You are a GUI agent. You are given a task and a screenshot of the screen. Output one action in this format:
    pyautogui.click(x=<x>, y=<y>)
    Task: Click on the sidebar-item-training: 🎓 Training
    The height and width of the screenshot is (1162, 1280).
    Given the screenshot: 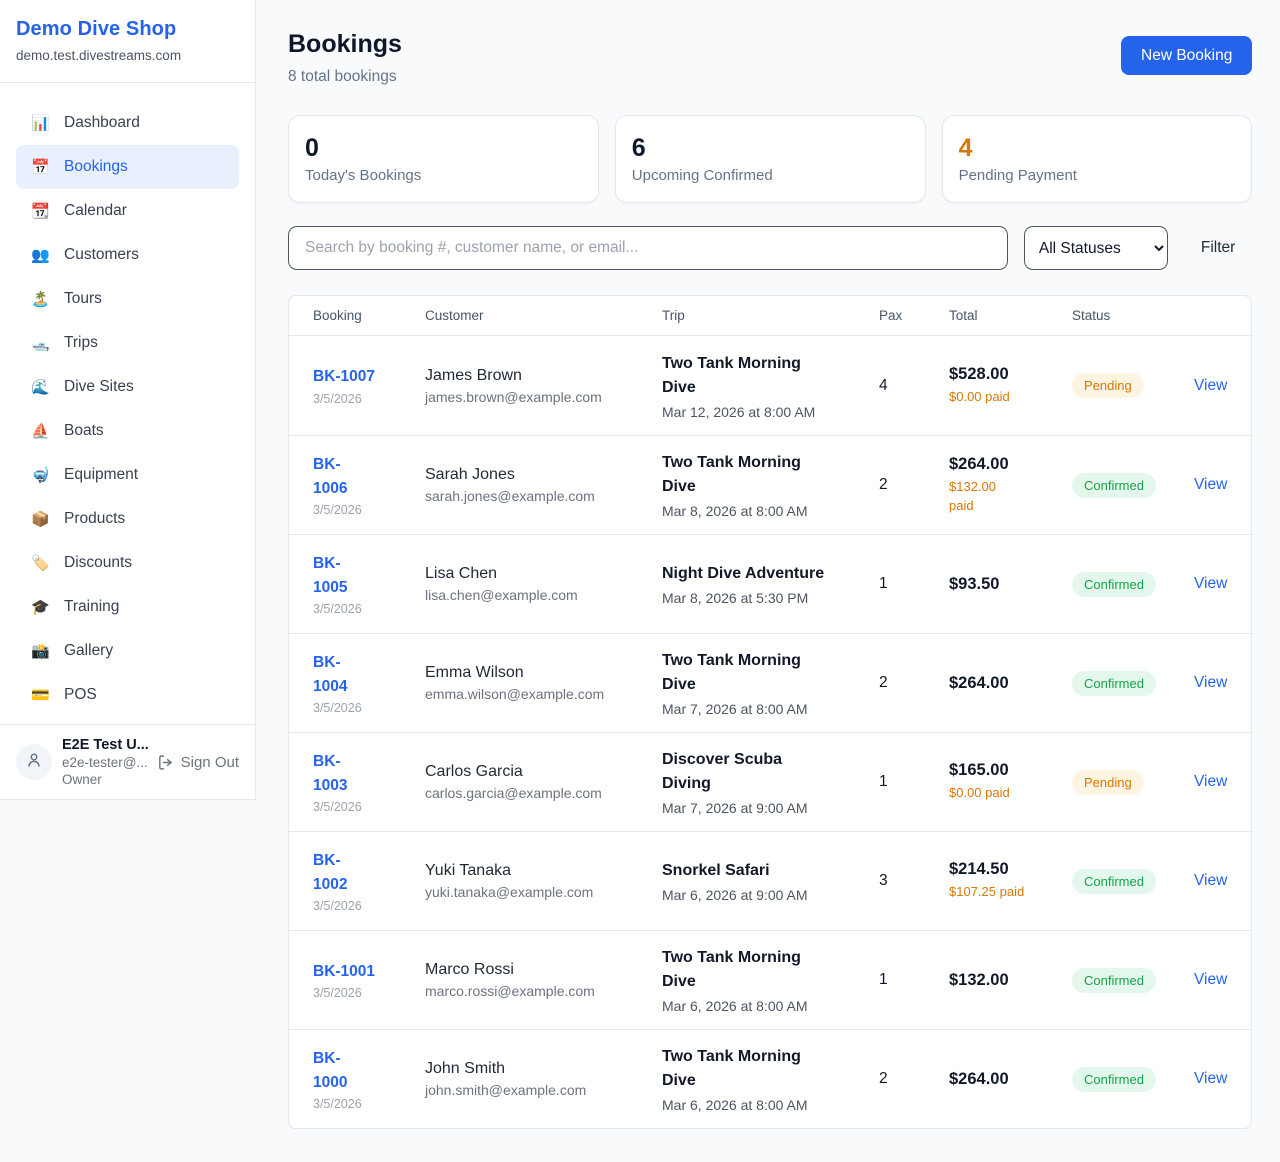 What is the action you would take?
    pyautogui.click(x=127, y=607)
    